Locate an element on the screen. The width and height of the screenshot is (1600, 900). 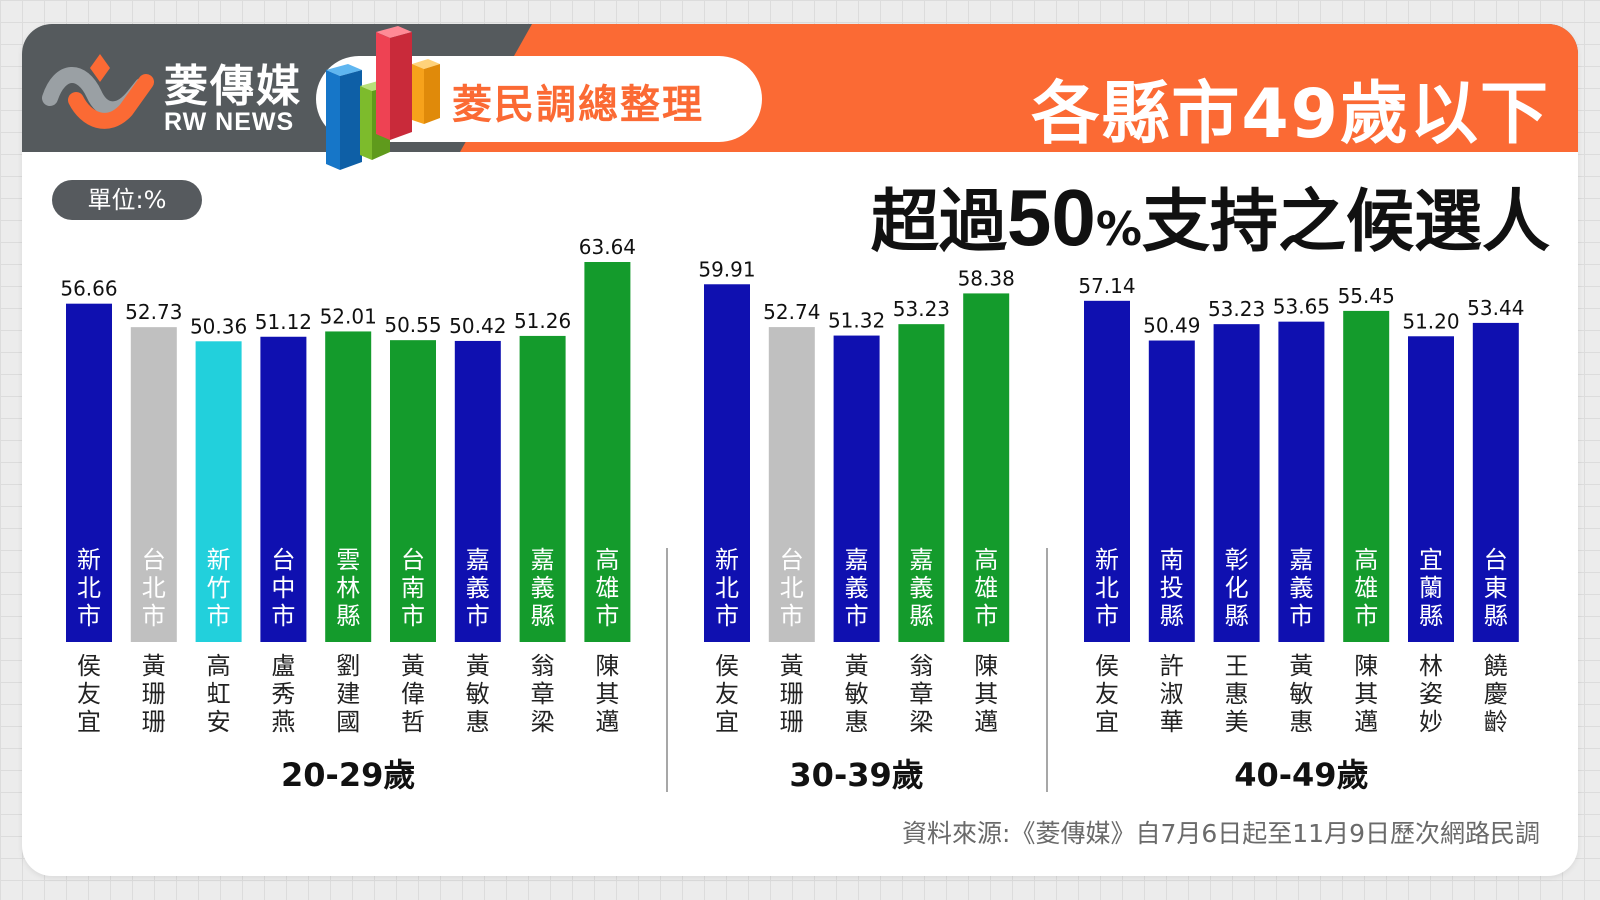
bar-region-label: 竹 is located at coordinates (219, 588).